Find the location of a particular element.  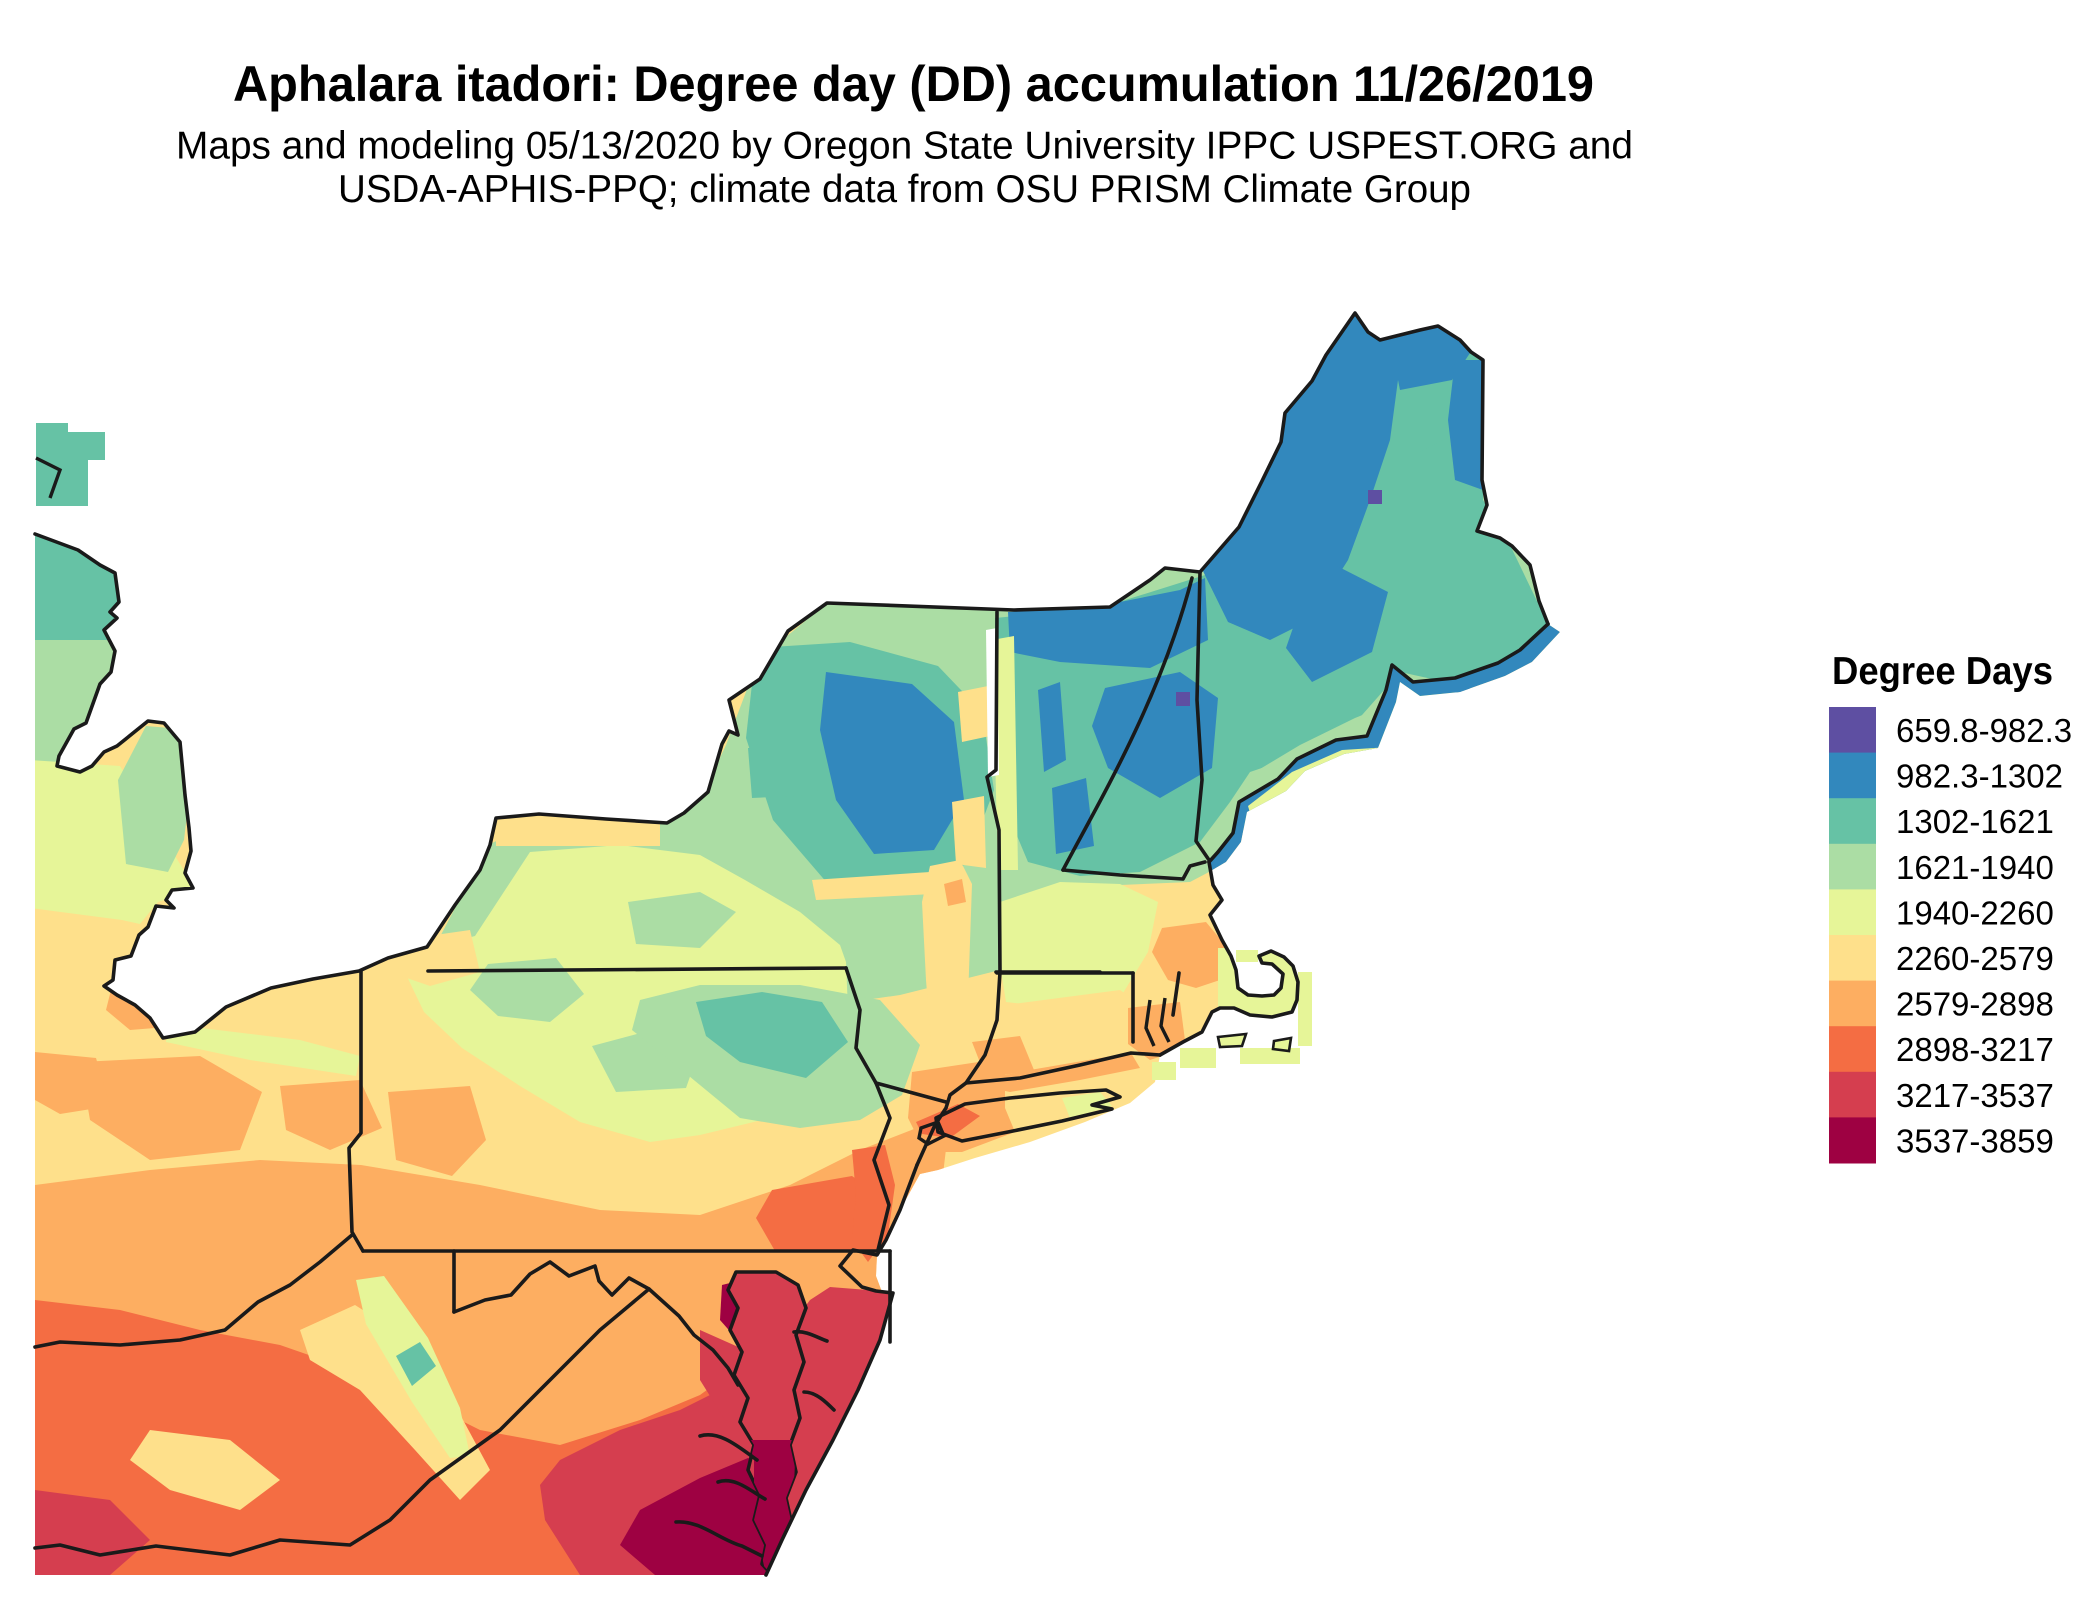

svg-text: 1621-1940 is located at coordinates (1975, 867).